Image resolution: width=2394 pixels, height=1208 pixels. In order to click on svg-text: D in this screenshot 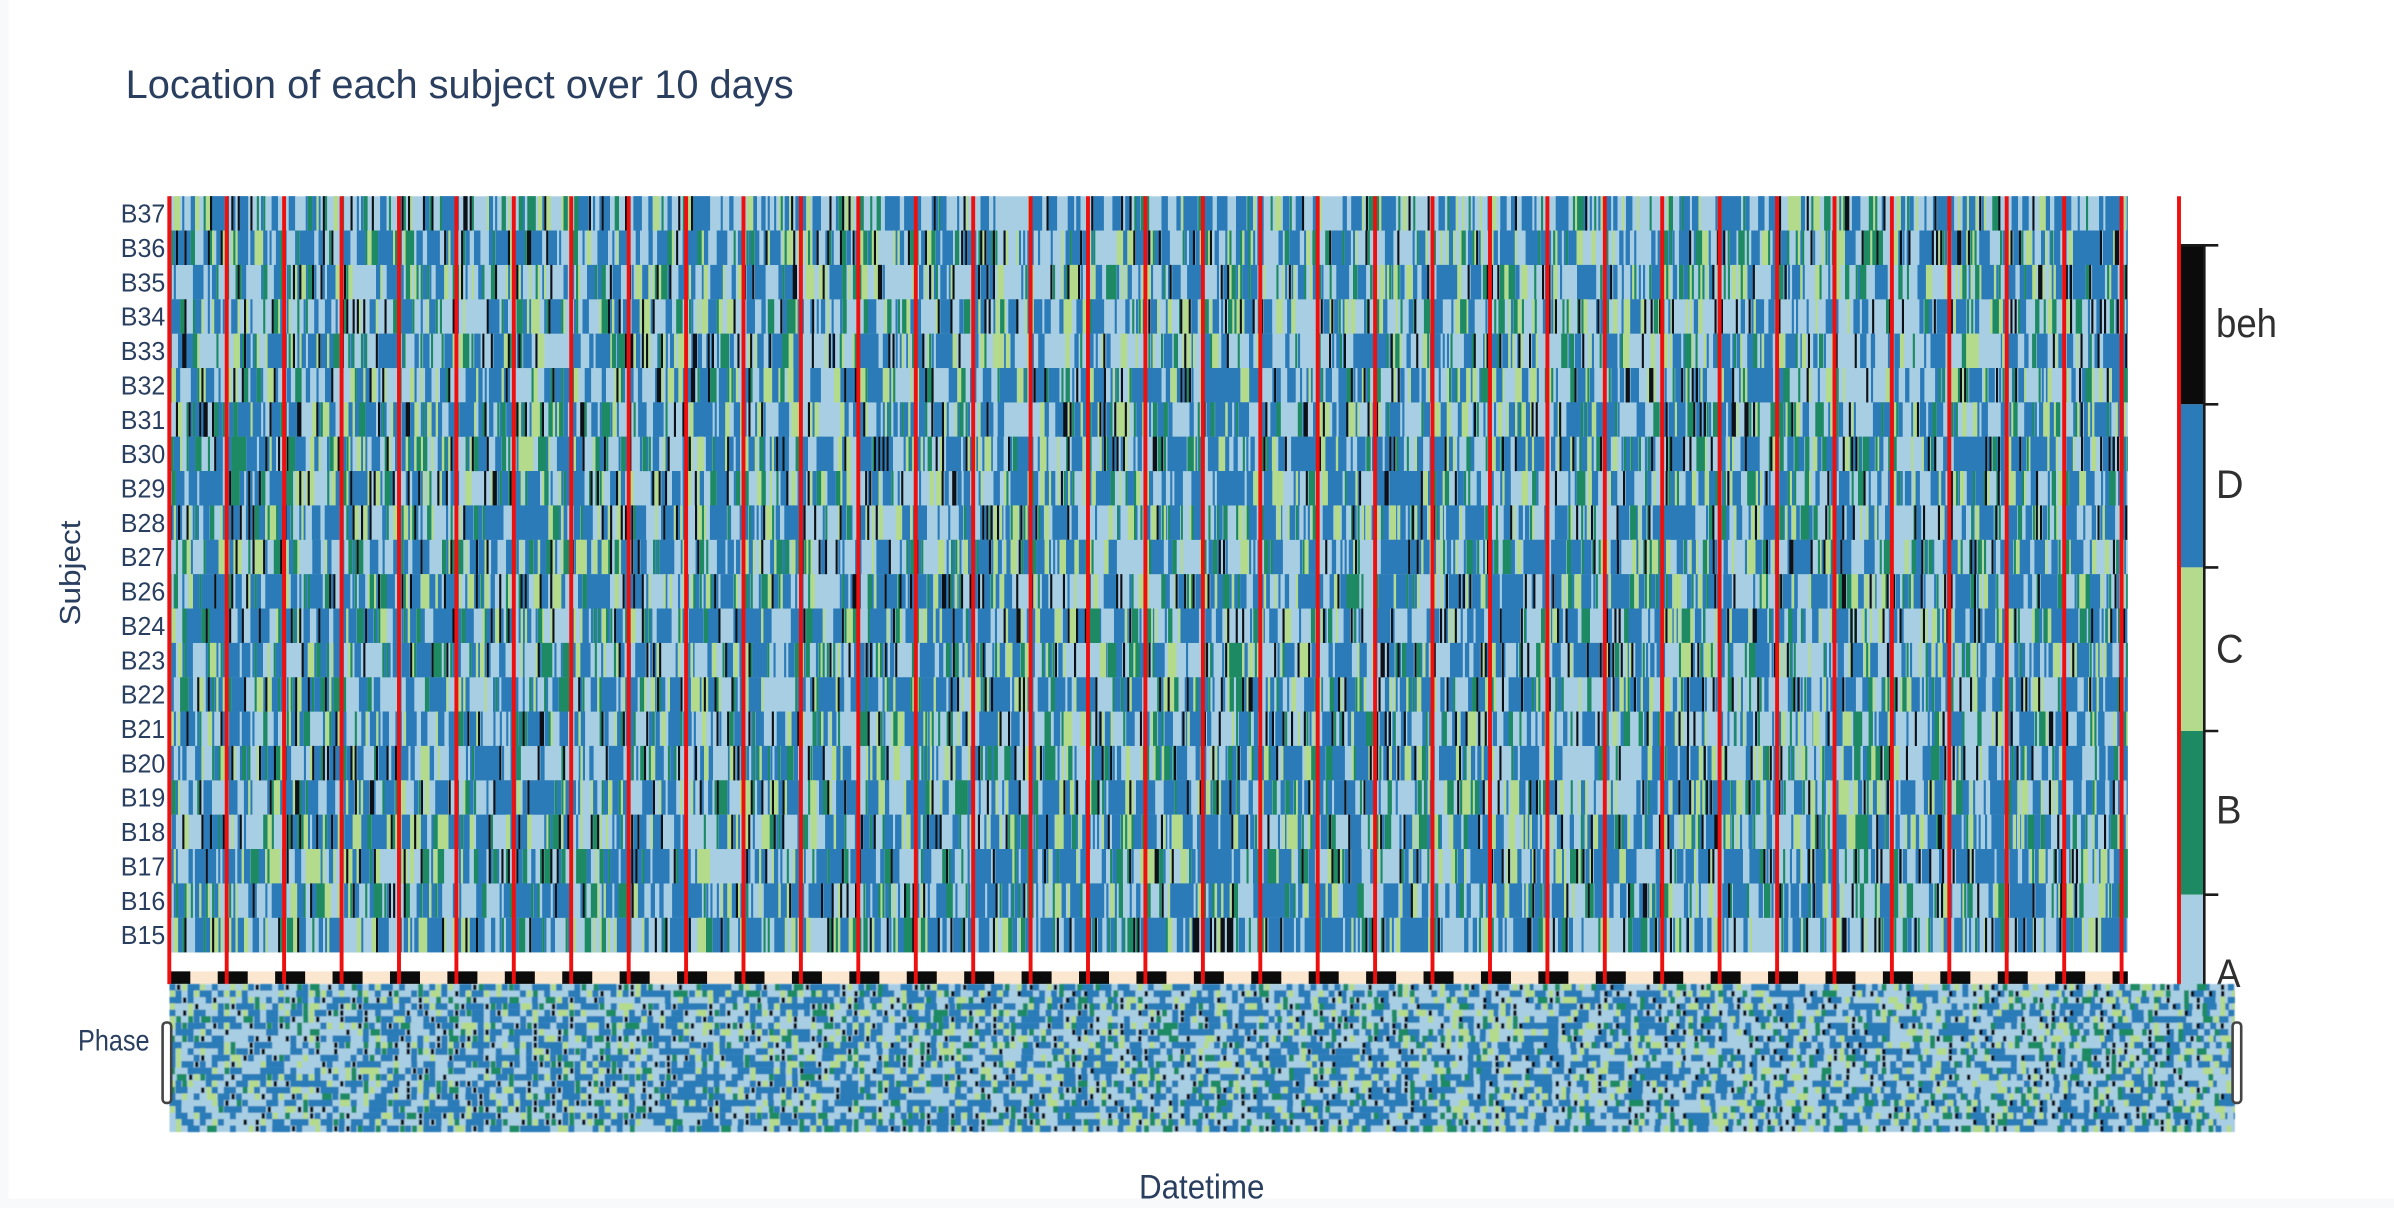, I will do `click(2230, 485)`.